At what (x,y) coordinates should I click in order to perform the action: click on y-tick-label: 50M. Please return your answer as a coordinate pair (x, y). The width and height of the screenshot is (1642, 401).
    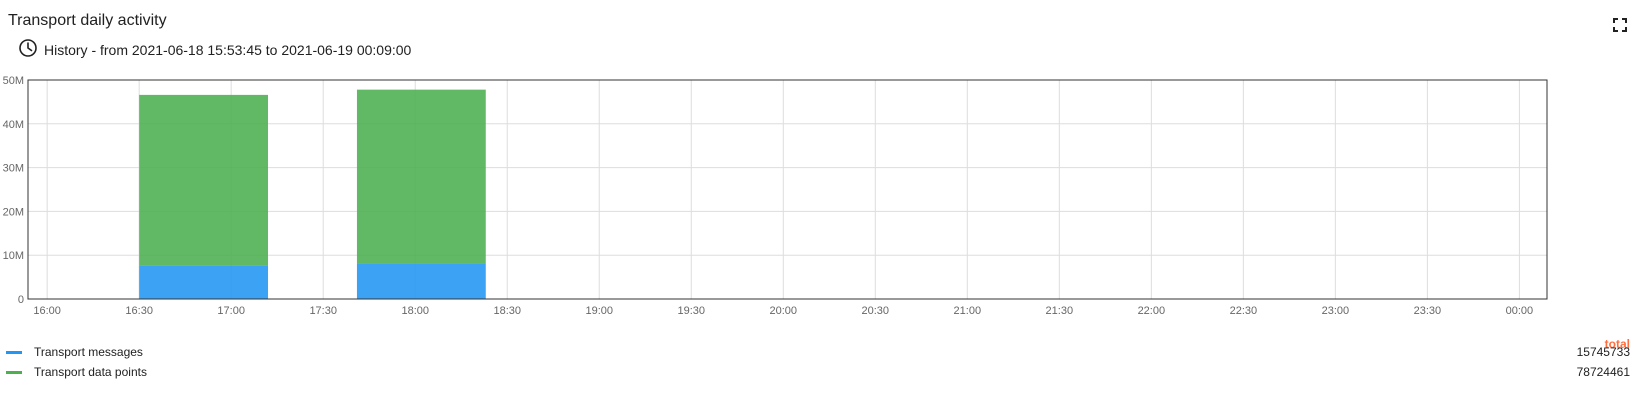
    Looking at the image, I should click on (13, 81).